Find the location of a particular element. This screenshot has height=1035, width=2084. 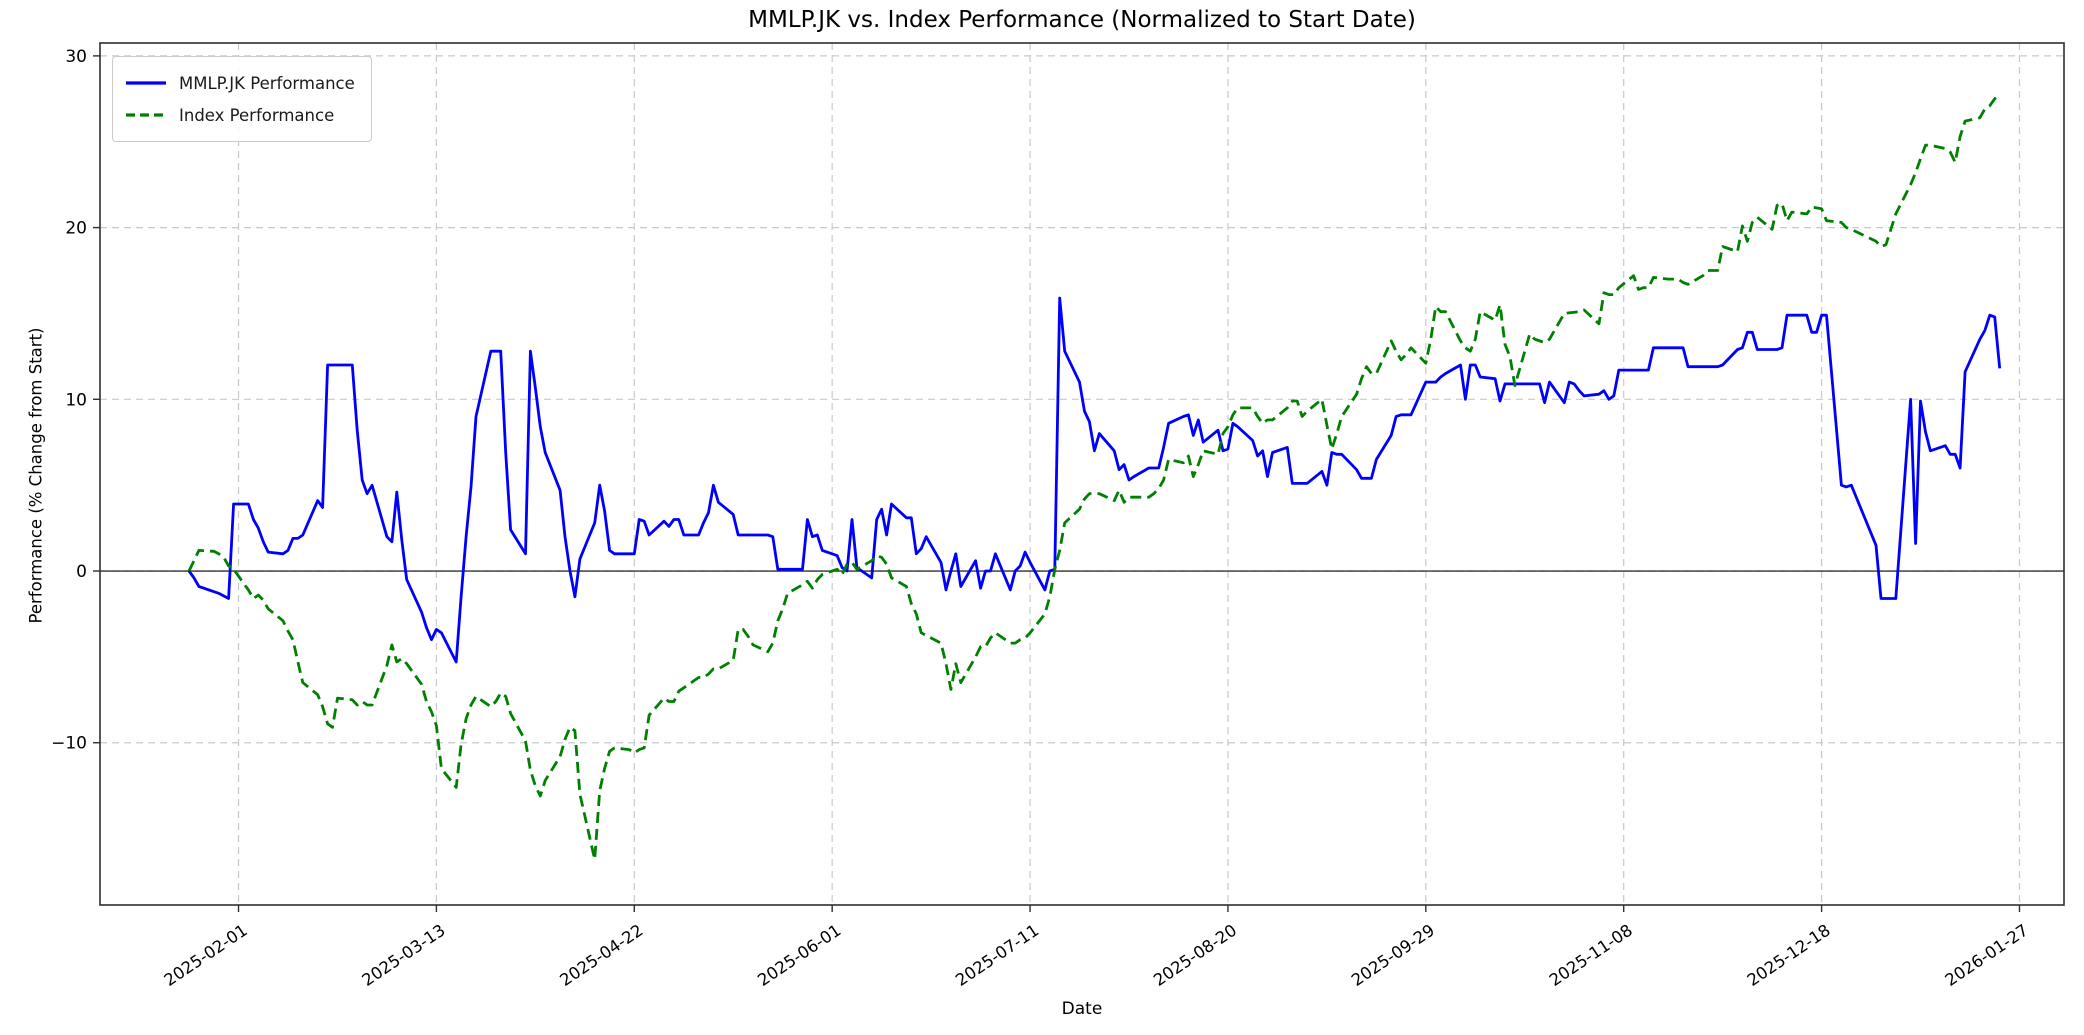

x-tick-label: 2025-08-20 is located at coordinates (1195, 955).